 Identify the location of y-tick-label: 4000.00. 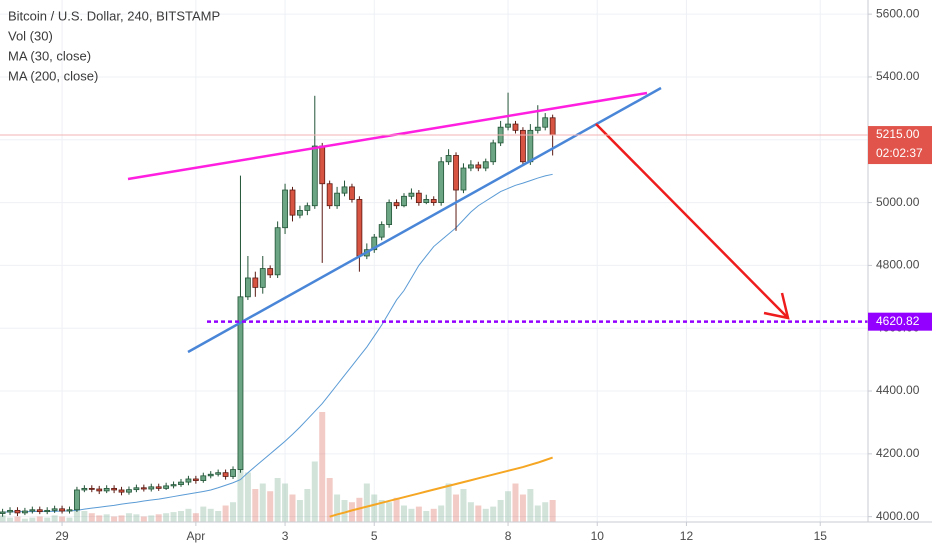
(898, 516).